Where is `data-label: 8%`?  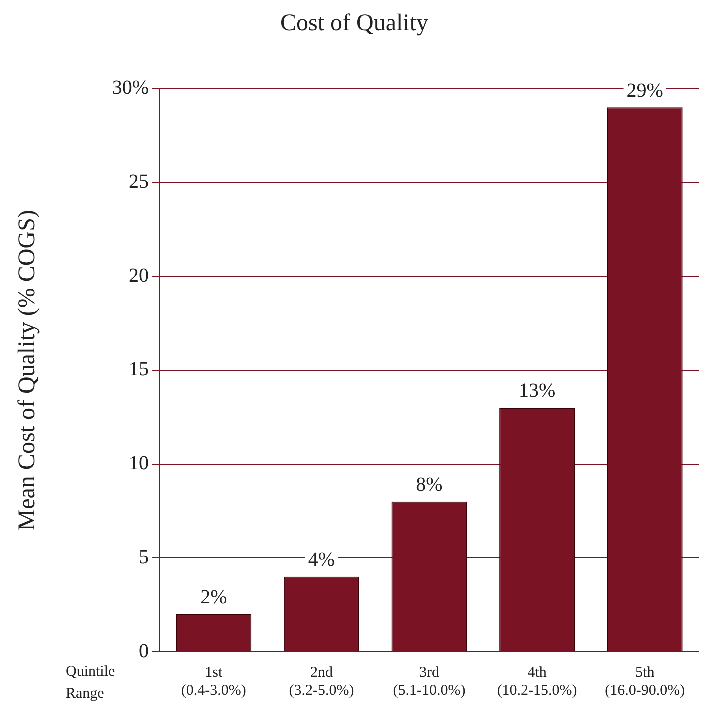
data-label: 8% is located at coordinates (429, 485).